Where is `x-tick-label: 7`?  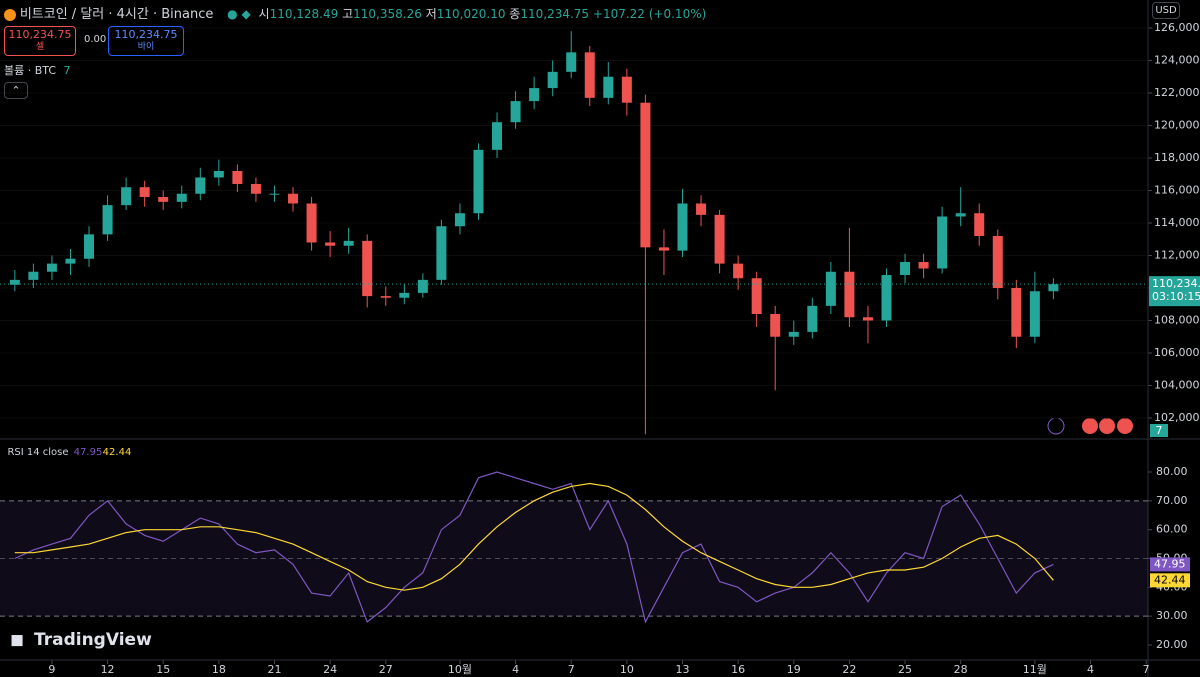
x-tick-label: 7 is located at coordinates (1146, 669).